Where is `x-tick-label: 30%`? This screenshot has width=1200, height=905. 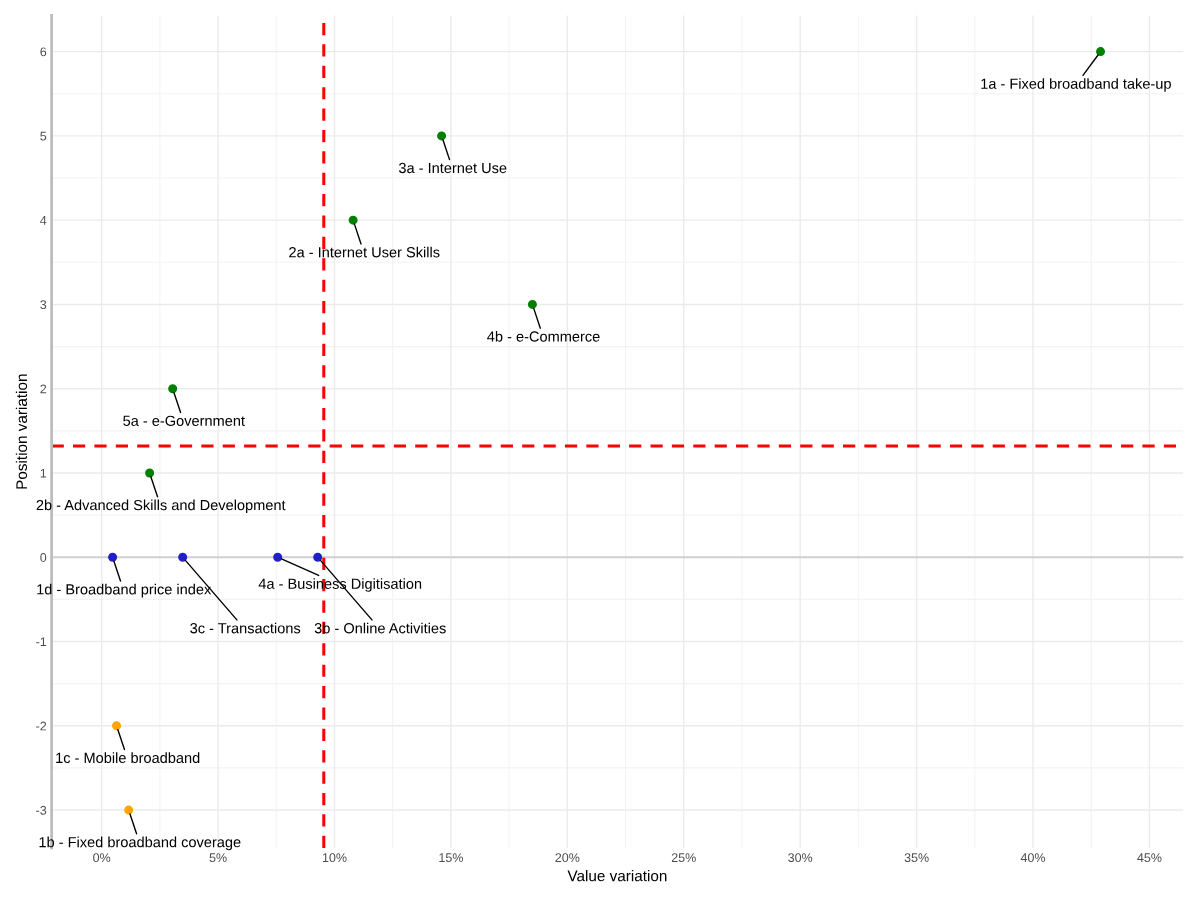
x-tick-label: 30% is located at coordinates (800, 858).